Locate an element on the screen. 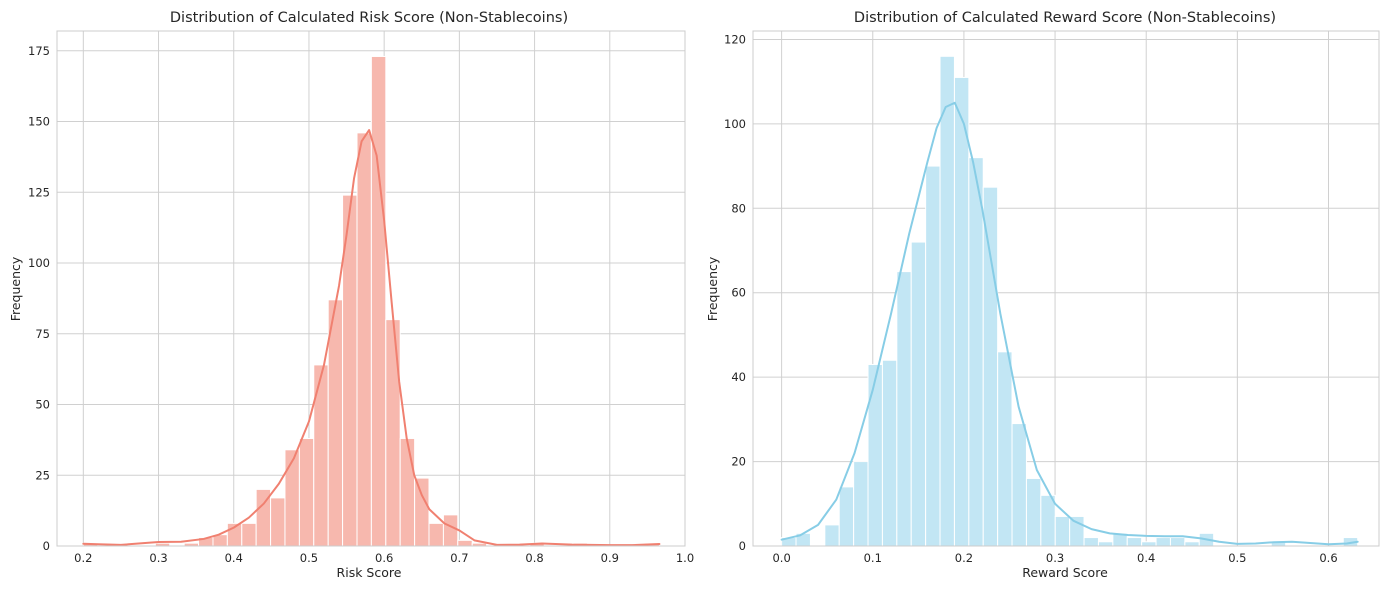 The width and height of the screenshot is (1389, 590). reward-y-tick-label: 60 is located at coordinates (738, 293).